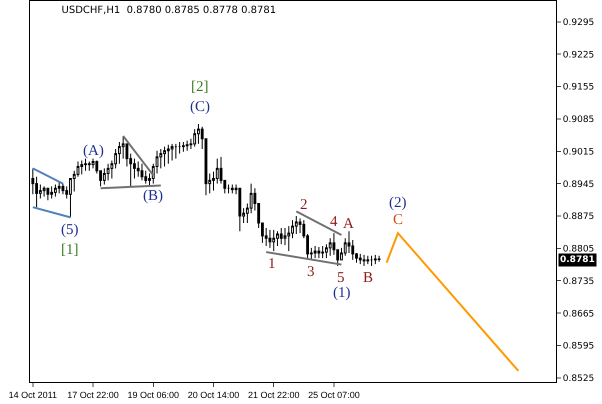  I want to click on annotation: (2), so click(397, 203).